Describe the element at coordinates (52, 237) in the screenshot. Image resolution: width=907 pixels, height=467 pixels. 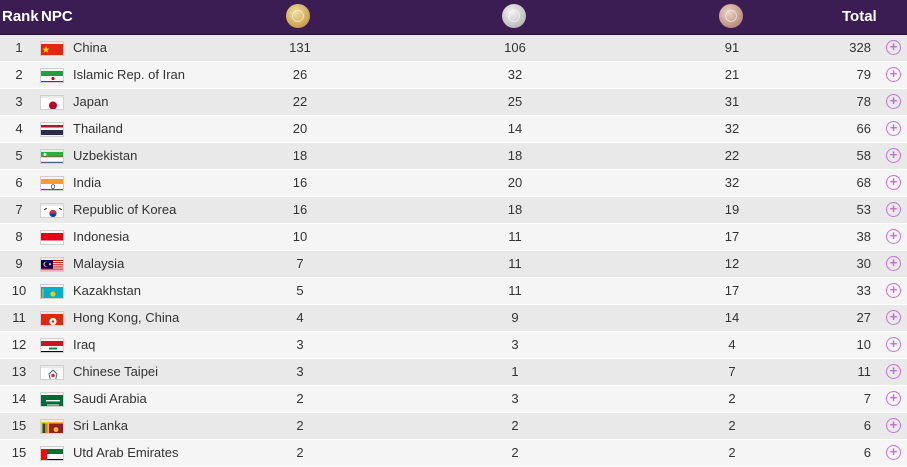
I see `indonesia-flag-icon` at that location.